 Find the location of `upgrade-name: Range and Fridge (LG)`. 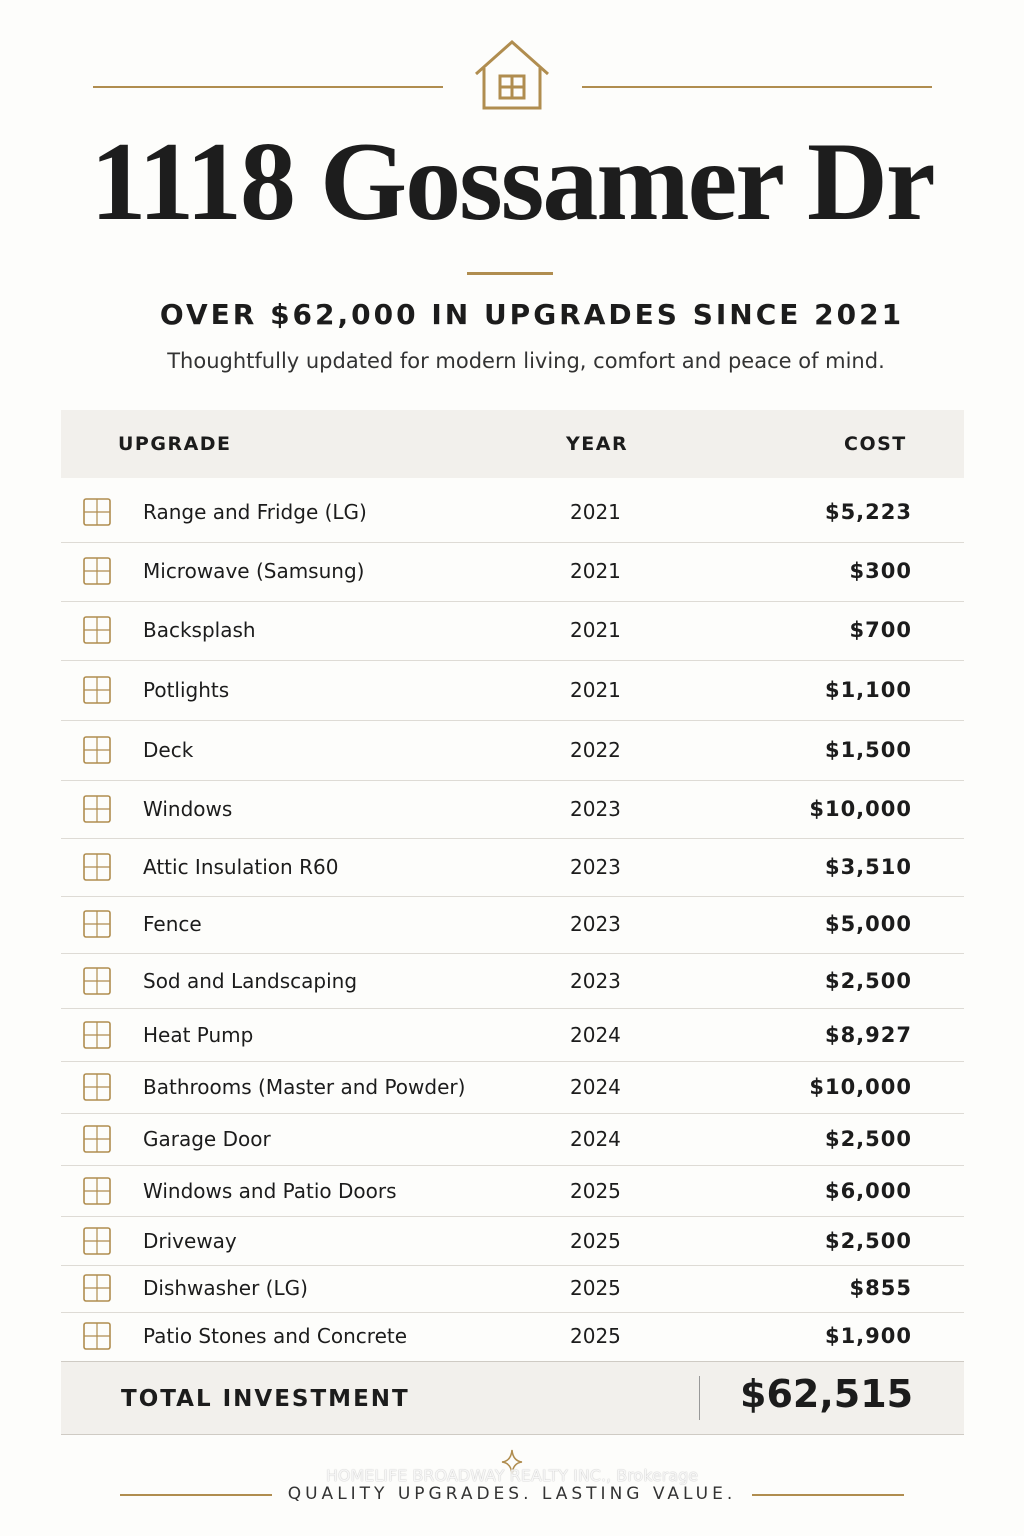

upgrade-name: Range and Fridge (LG) is located at coordinates (255, 512).